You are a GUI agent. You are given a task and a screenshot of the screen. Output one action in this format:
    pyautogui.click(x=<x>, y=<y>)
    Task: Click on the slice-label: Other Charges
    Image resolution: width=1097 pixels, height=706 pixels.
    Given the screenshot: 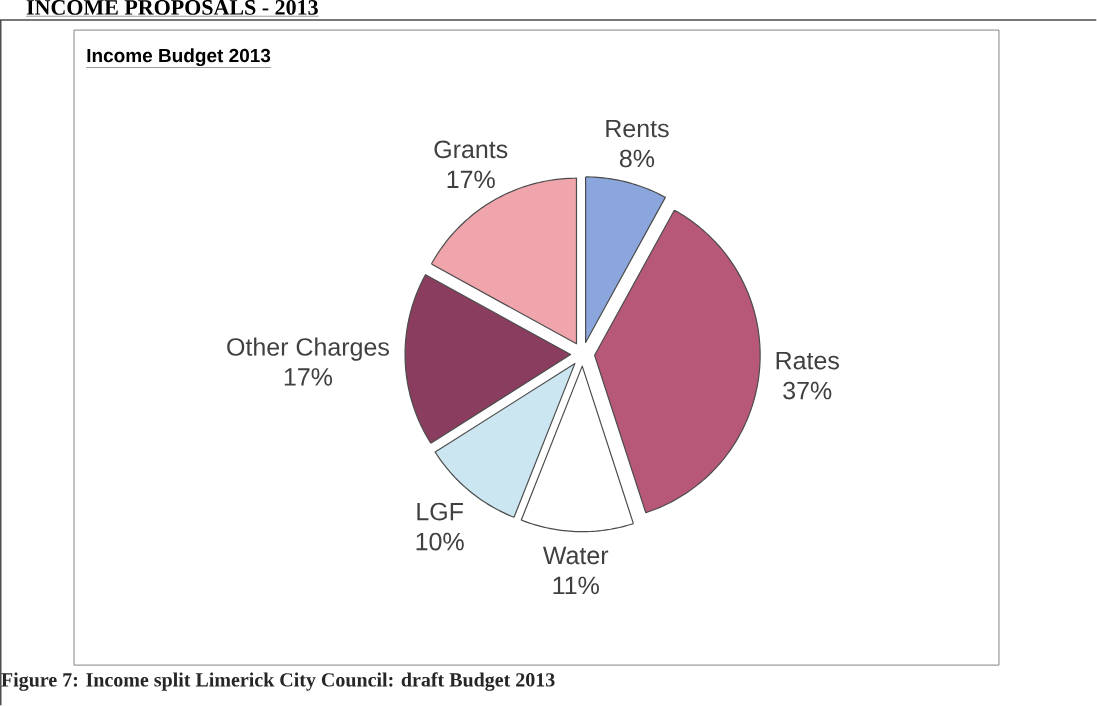 What is the action you would take?
    pyautogui.click(x=308, y=349)
    